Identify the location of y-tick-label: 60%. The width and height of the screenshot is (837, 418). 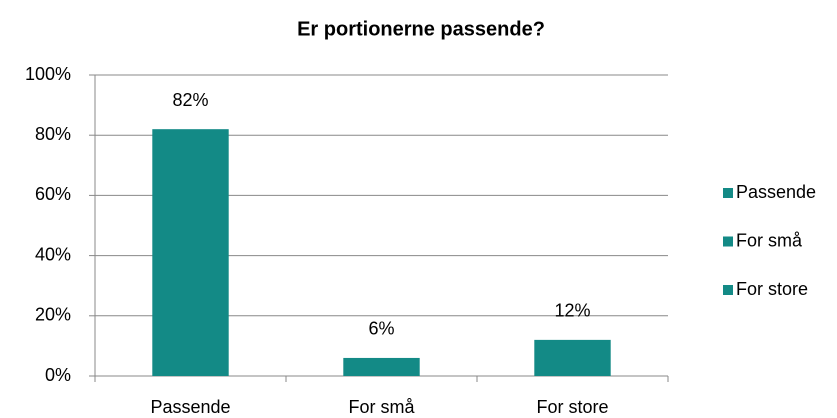
(53, 194).